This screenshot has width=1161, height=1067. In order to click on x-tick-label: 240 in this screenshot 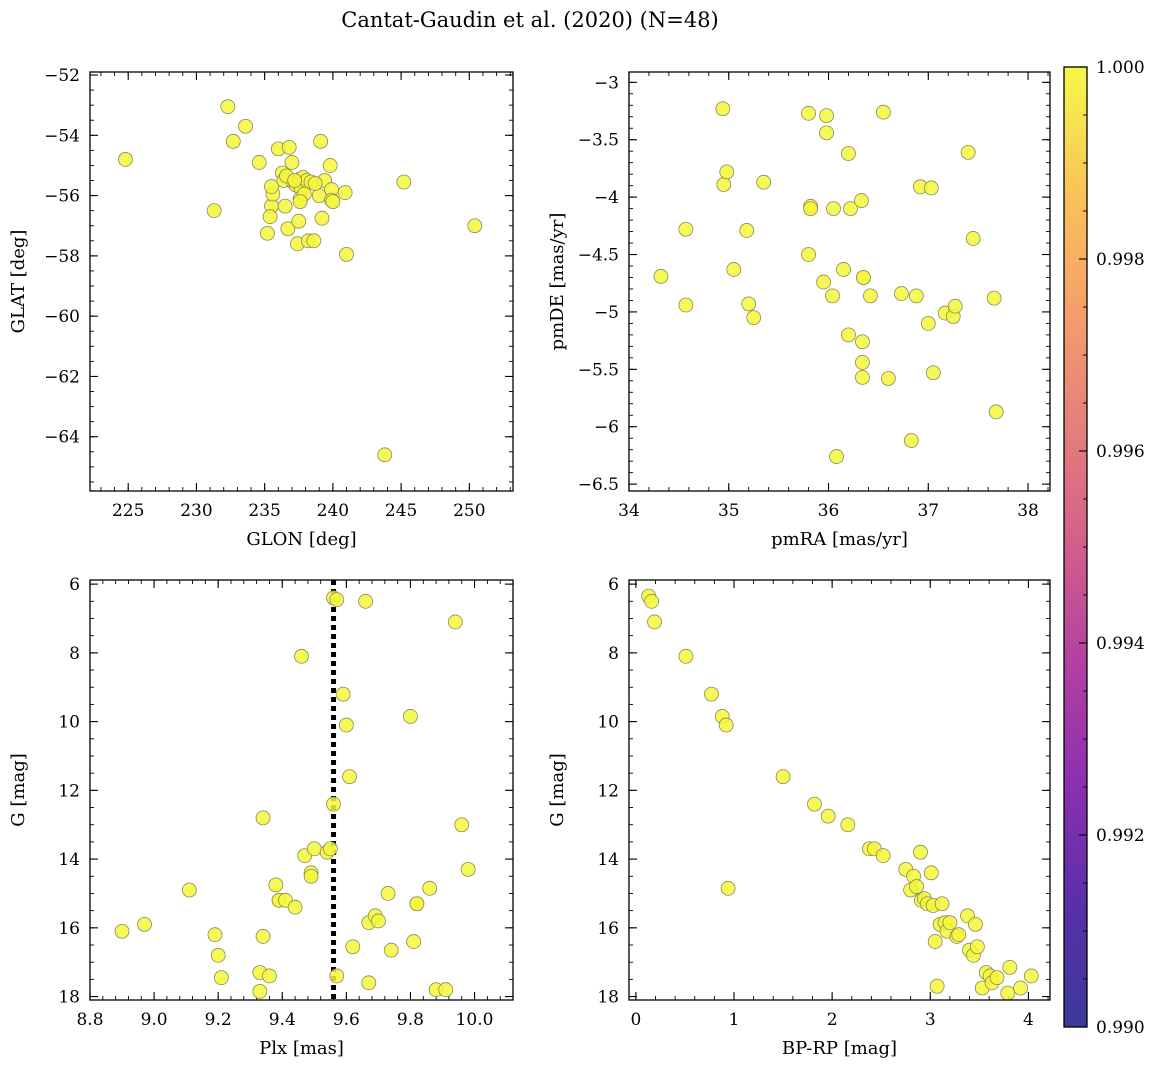, I will do `click(333, 511)`.